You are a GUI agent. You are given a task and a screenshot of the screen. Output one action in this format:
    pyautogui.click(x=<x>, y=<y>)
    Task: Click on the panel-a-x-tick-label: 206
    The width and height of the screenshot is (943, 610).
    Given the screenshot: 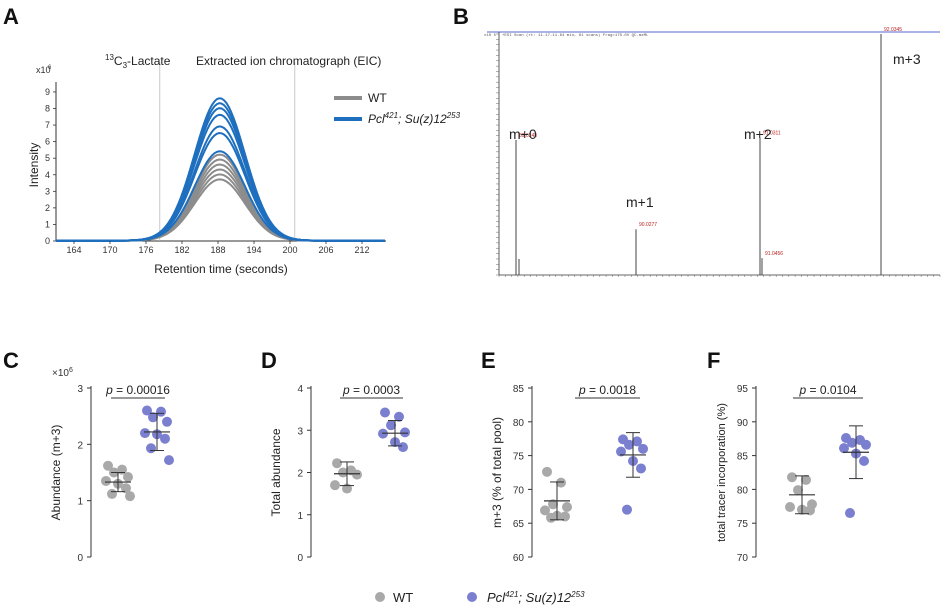 What is the action you would take?
    pyautogui.click(x=325, y=250)
    